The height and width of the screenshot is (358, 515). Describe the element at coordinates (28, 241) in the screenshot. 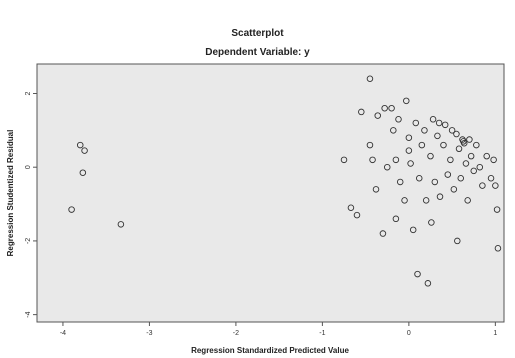

I see `y-tick-label: -2` at that location.